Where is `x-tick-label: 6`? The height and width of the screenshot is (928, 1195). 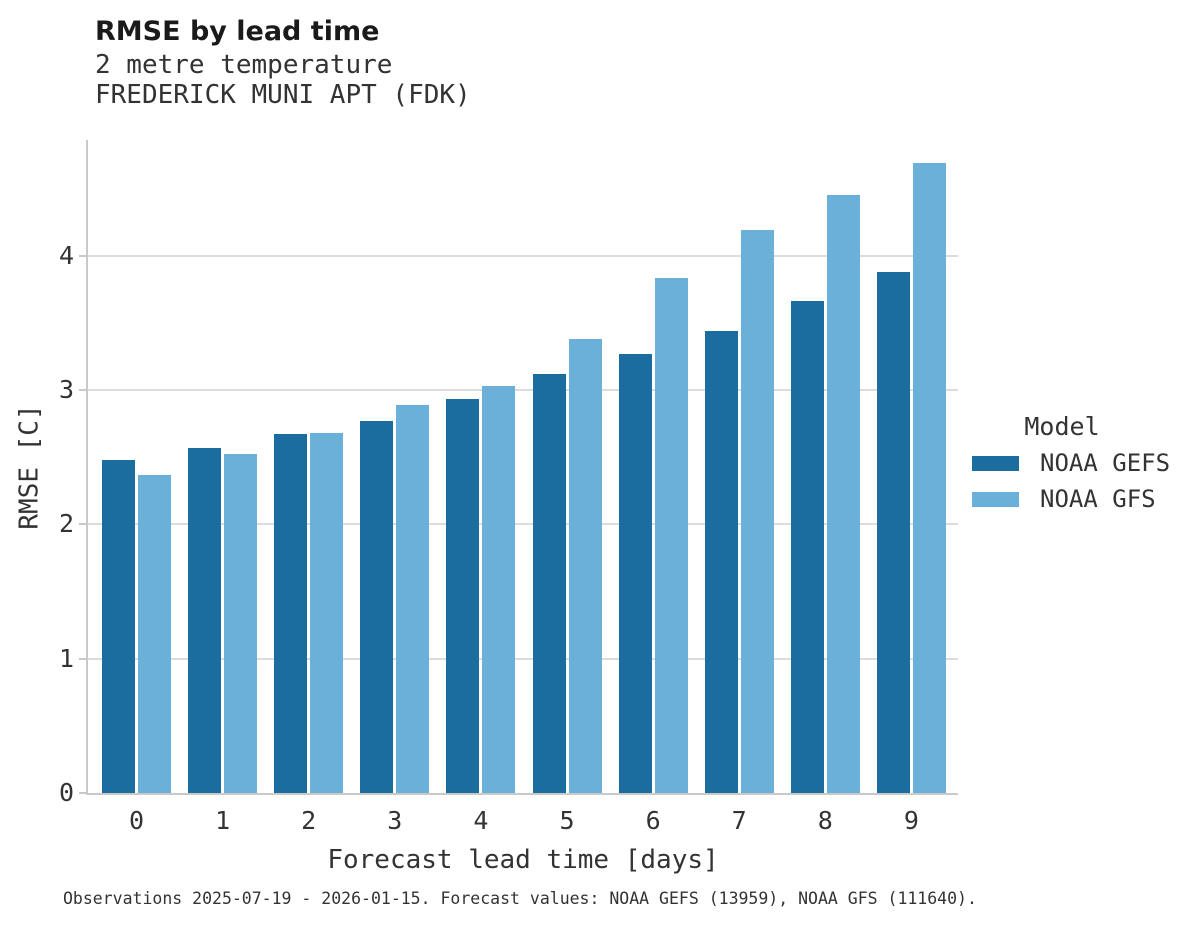 x-tick-label: 6 is located at coordinates (653, 820).